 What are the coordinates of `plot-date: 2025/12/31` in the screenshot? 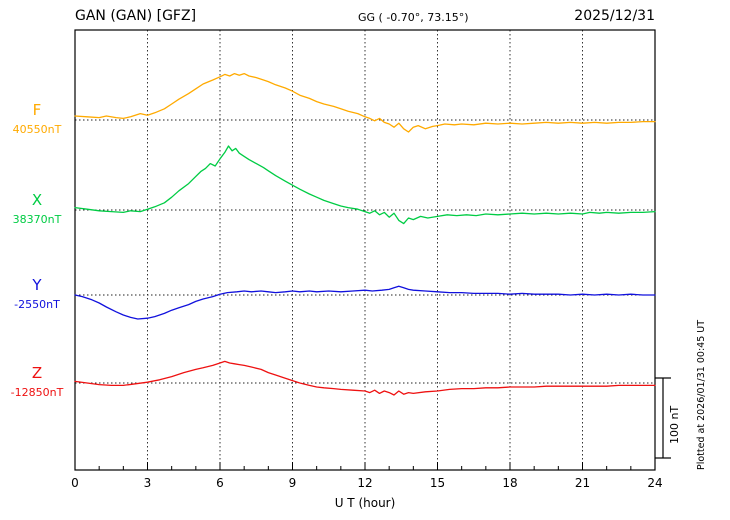 It's located at (614, 16).